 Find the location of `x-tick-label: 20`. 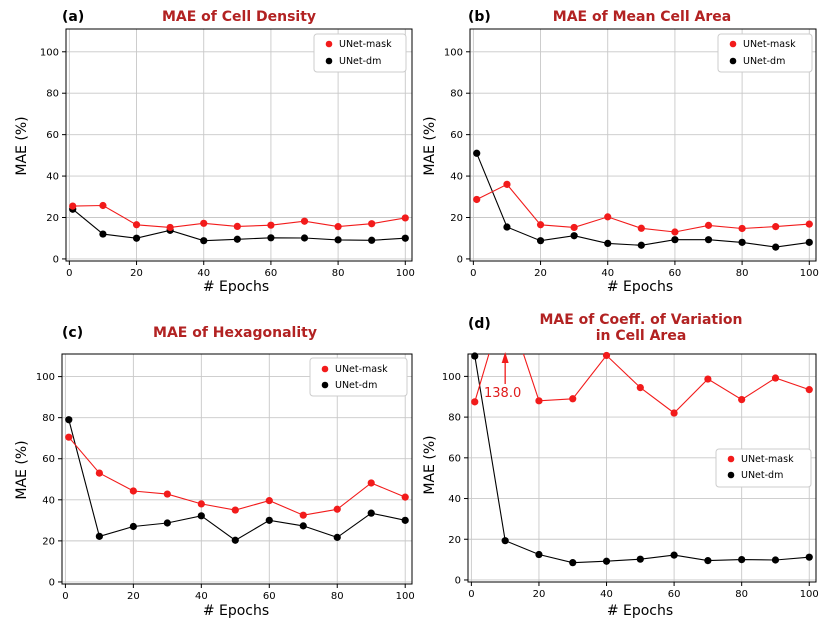

x-tick-label: 20 is located at coordinates (136, 273).